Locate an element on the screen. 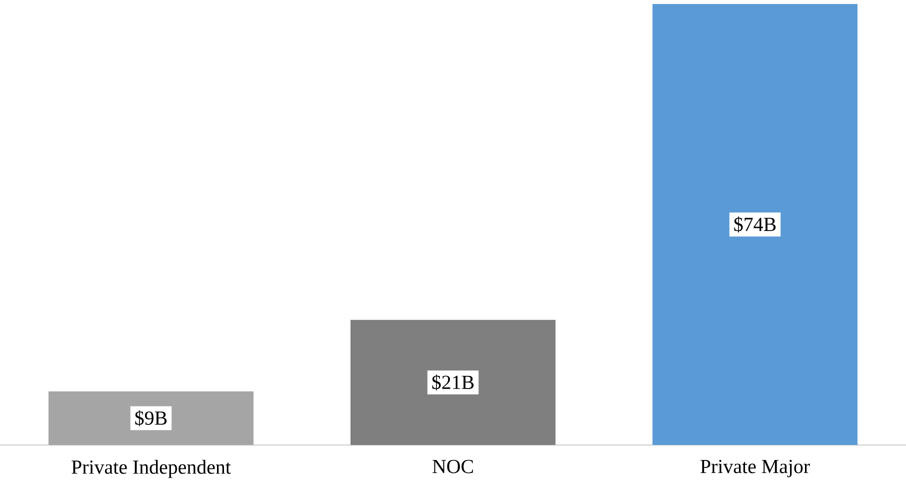 This screenshot has width=906, height=490. x-tick-label: Private Major is located at coordinates (755, 469).